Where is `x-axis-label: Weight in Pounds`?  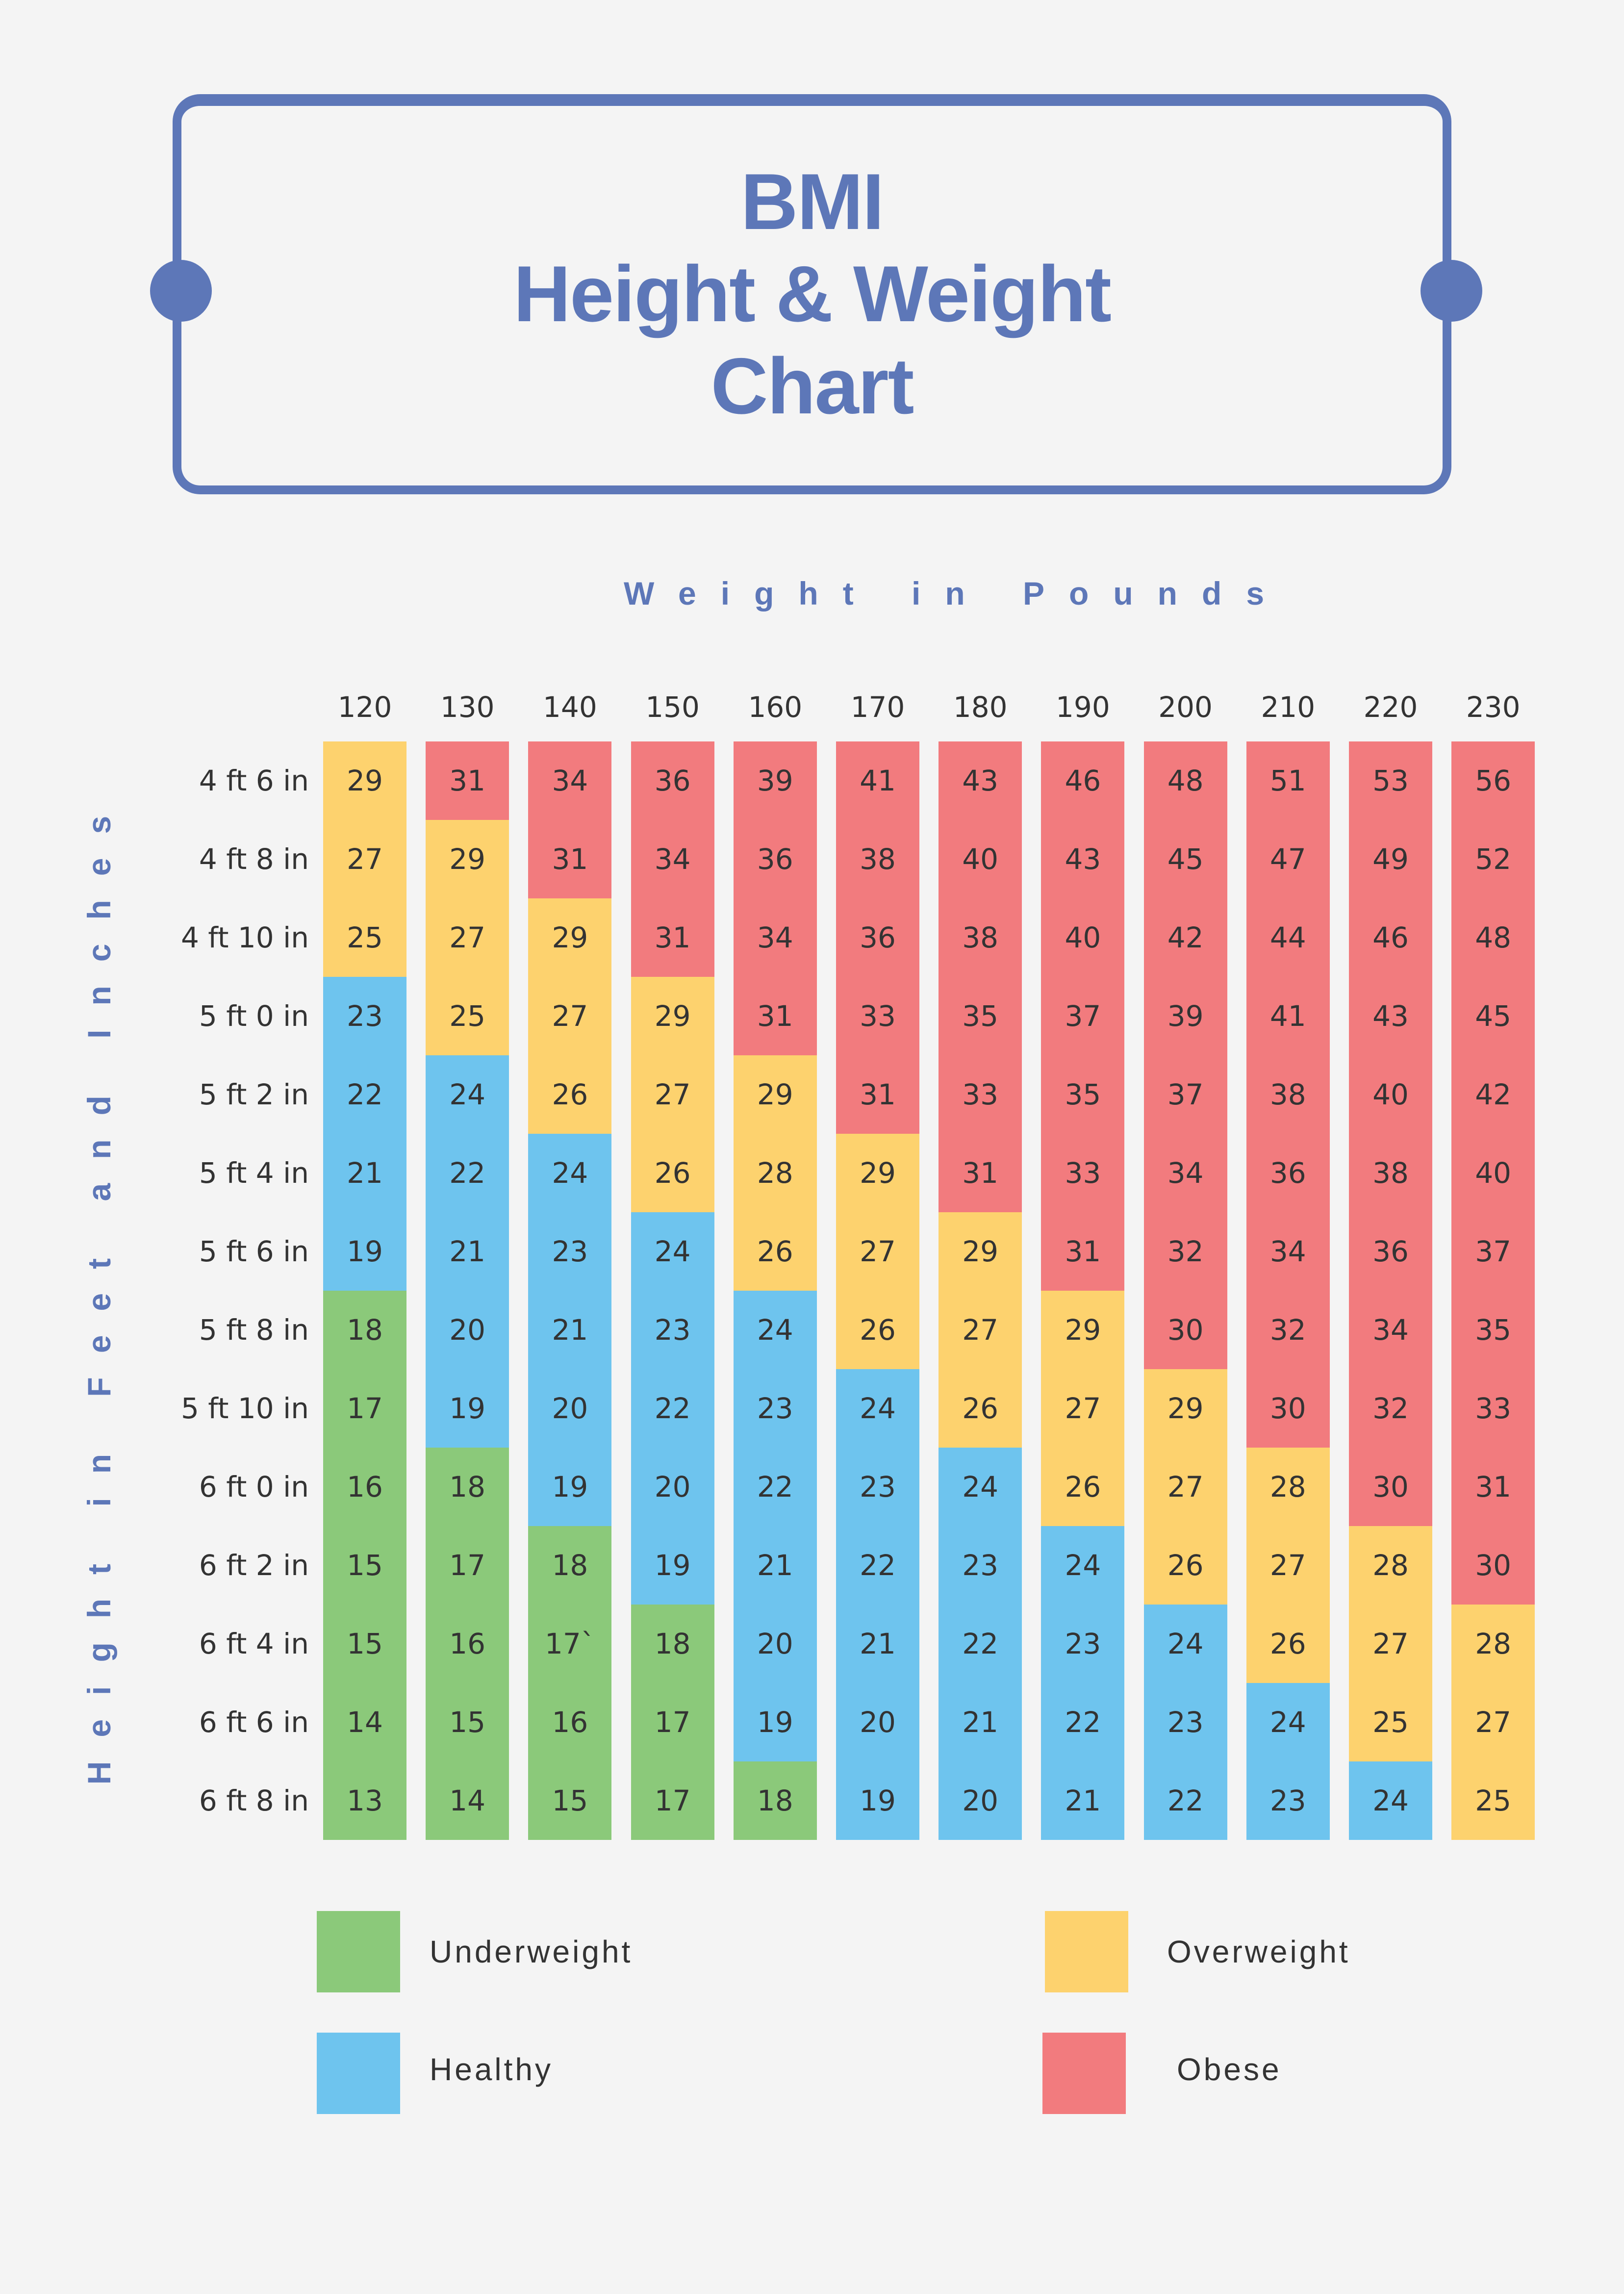
x-axis-label: Weight in Pounds is located at coordinates (956, 593).